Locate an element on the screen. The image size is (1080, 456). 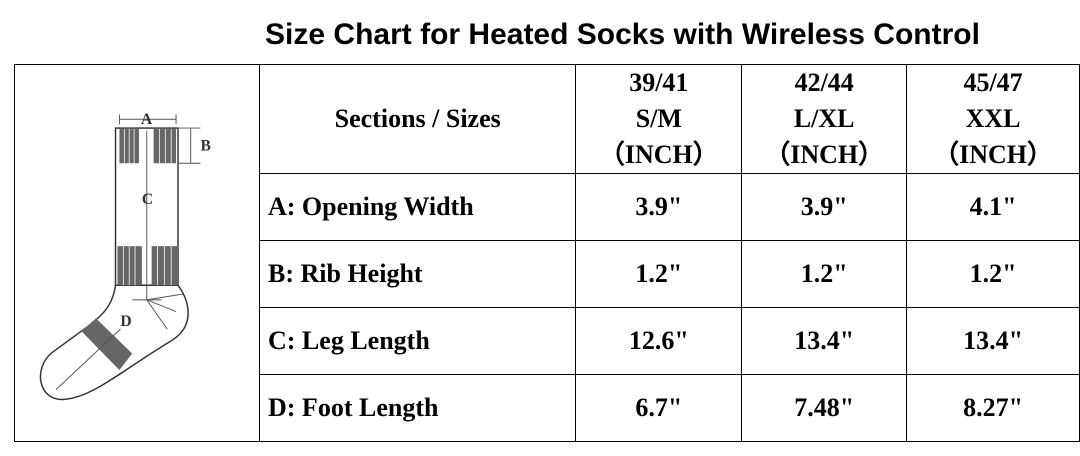
row-label: A: Opening Width is located at coordinates (417, 207).